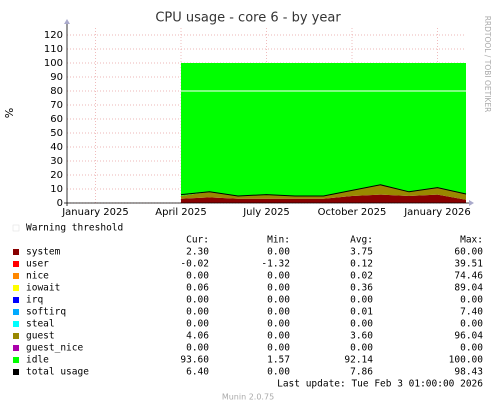 Image resolution: width=497 pixels, height=407 pixels. Describe the element at coordinates (468, 336) in the screenshot. I see `stat-value: 96.04` at that location.